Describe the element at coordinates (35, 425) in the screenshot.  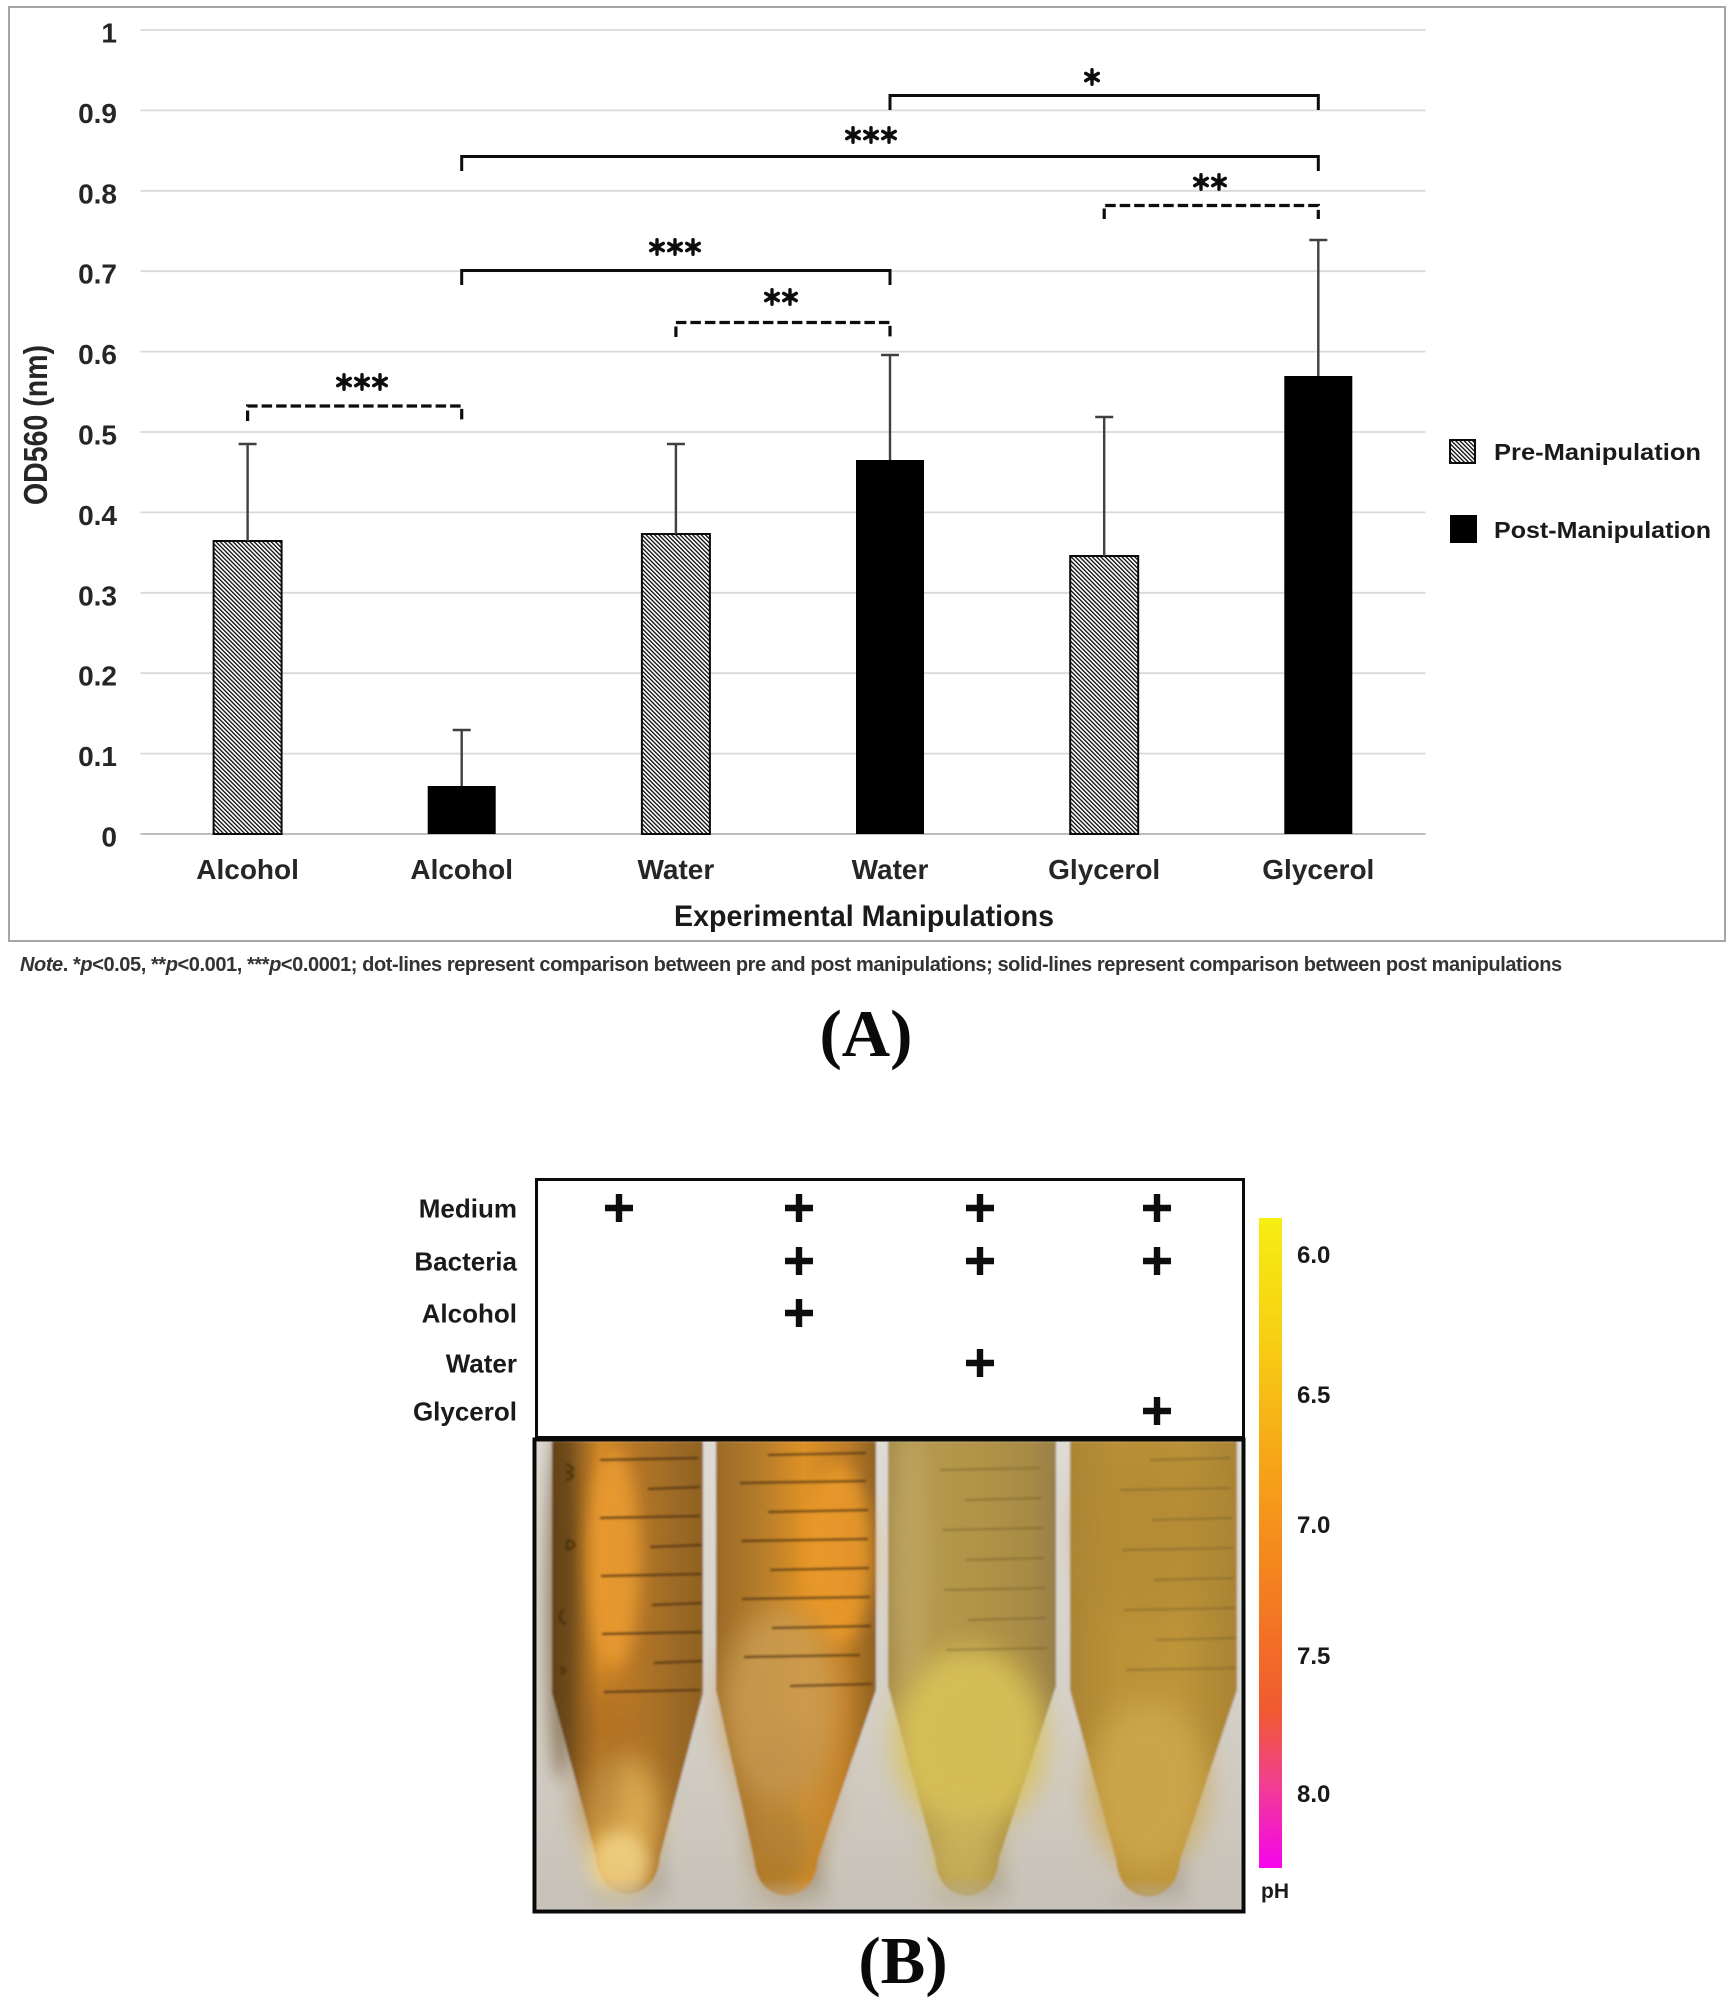
I see `svg-text: OD560 (nm)` at that location.